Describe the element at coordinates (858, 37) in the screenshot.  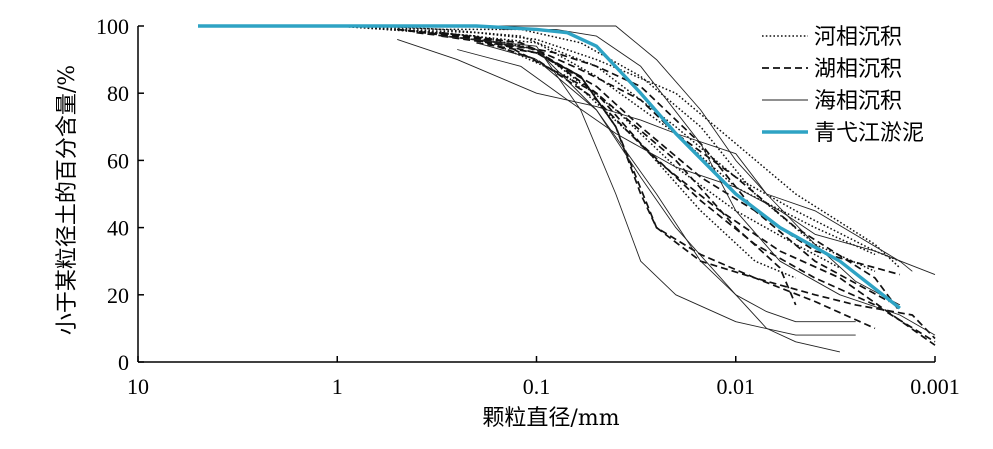
I see `legend-label: 河相沉积` at that location.